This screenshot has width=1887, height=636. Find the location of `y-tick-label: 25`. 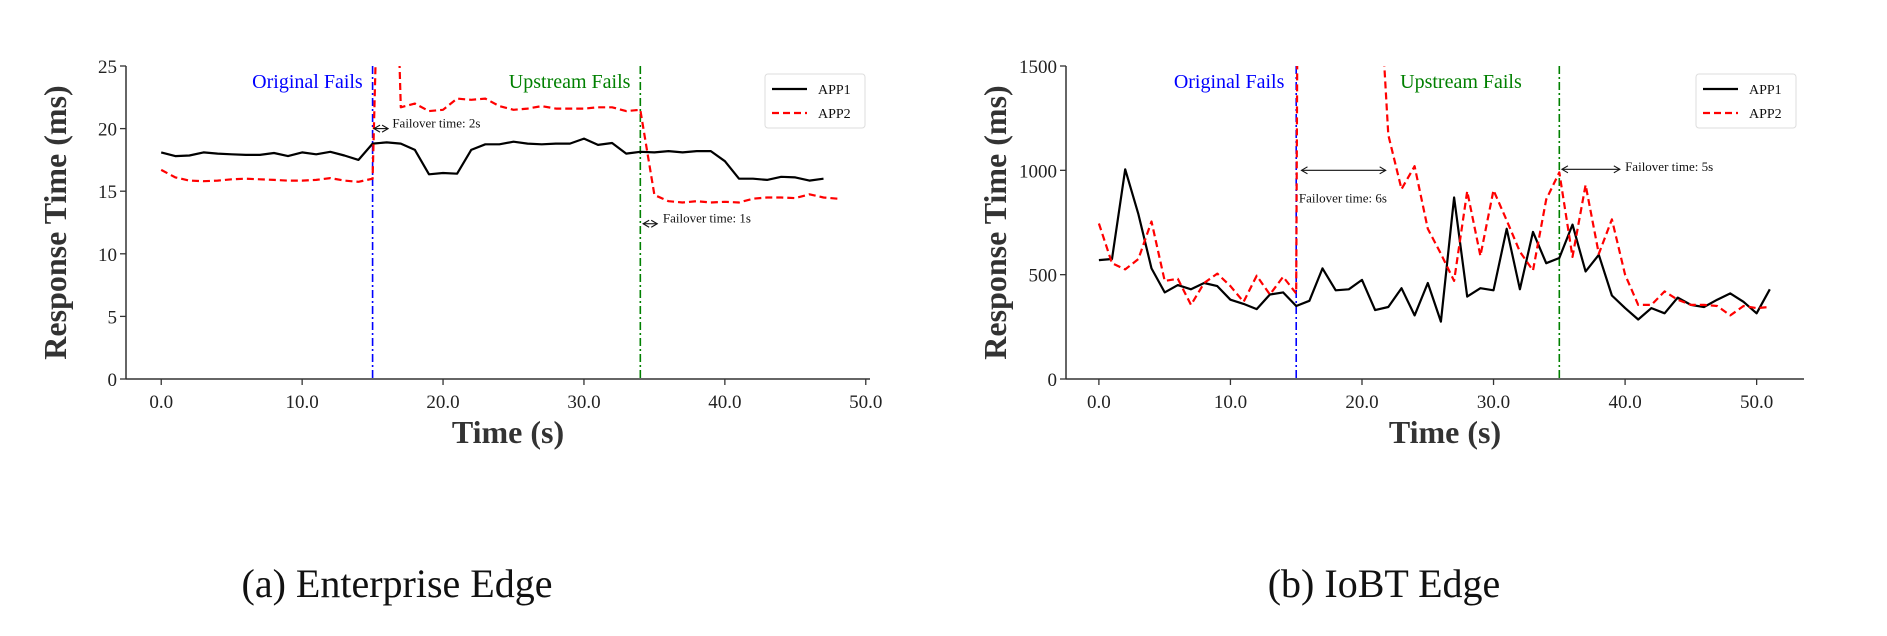

y-tick-label: 25 is located at coordinates (107, 67).